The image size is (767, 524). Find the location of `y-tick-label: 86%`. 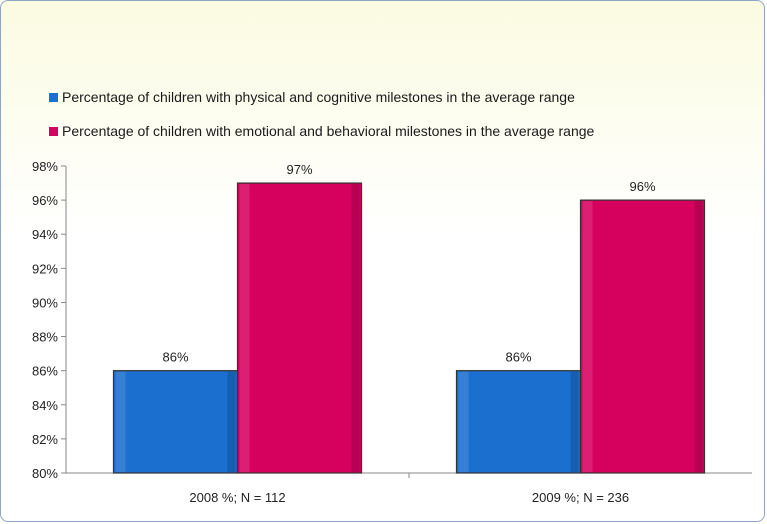

y-tick-label: 86% is located at coordinates (45, 371).